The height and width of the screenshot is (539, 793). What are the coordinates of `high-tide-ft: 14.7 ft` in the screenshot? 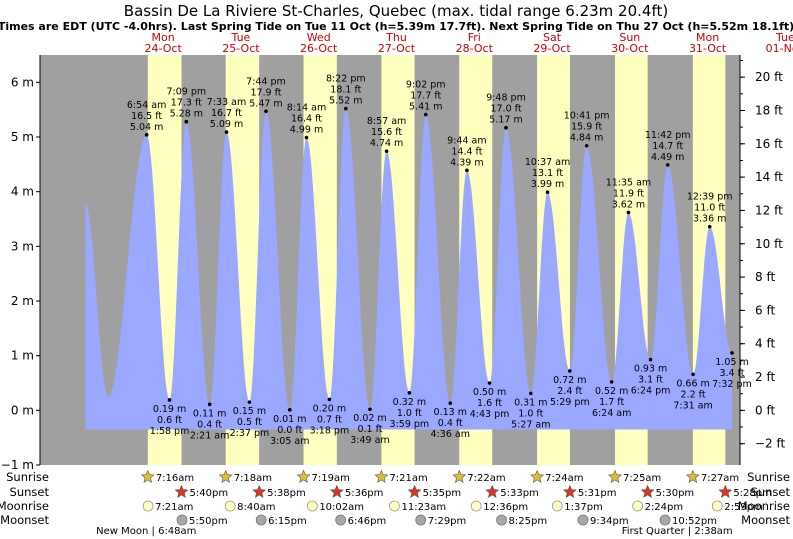 It's located at (667, 146).